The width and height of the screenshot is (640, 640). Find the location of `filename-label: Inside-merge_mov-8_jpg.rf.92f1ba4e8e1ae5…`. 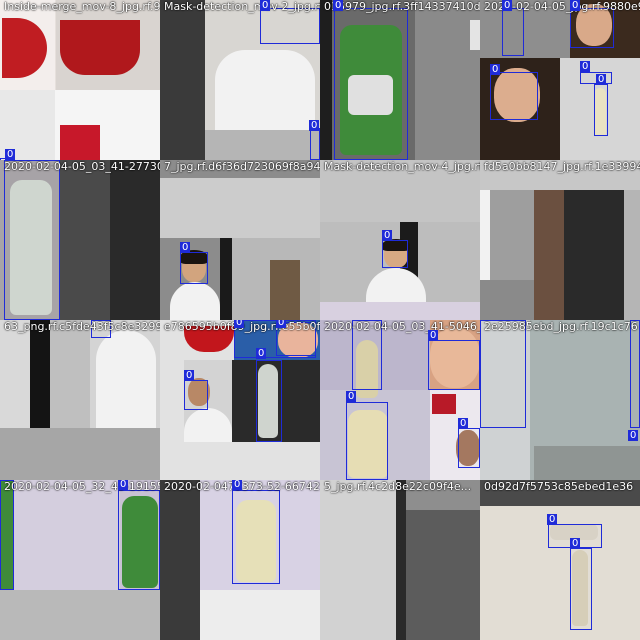

filename-label: Inside-merge_mov-8_jpg.rf.92f1ba4e8e1ae5… is located at coordinates (82, 6).